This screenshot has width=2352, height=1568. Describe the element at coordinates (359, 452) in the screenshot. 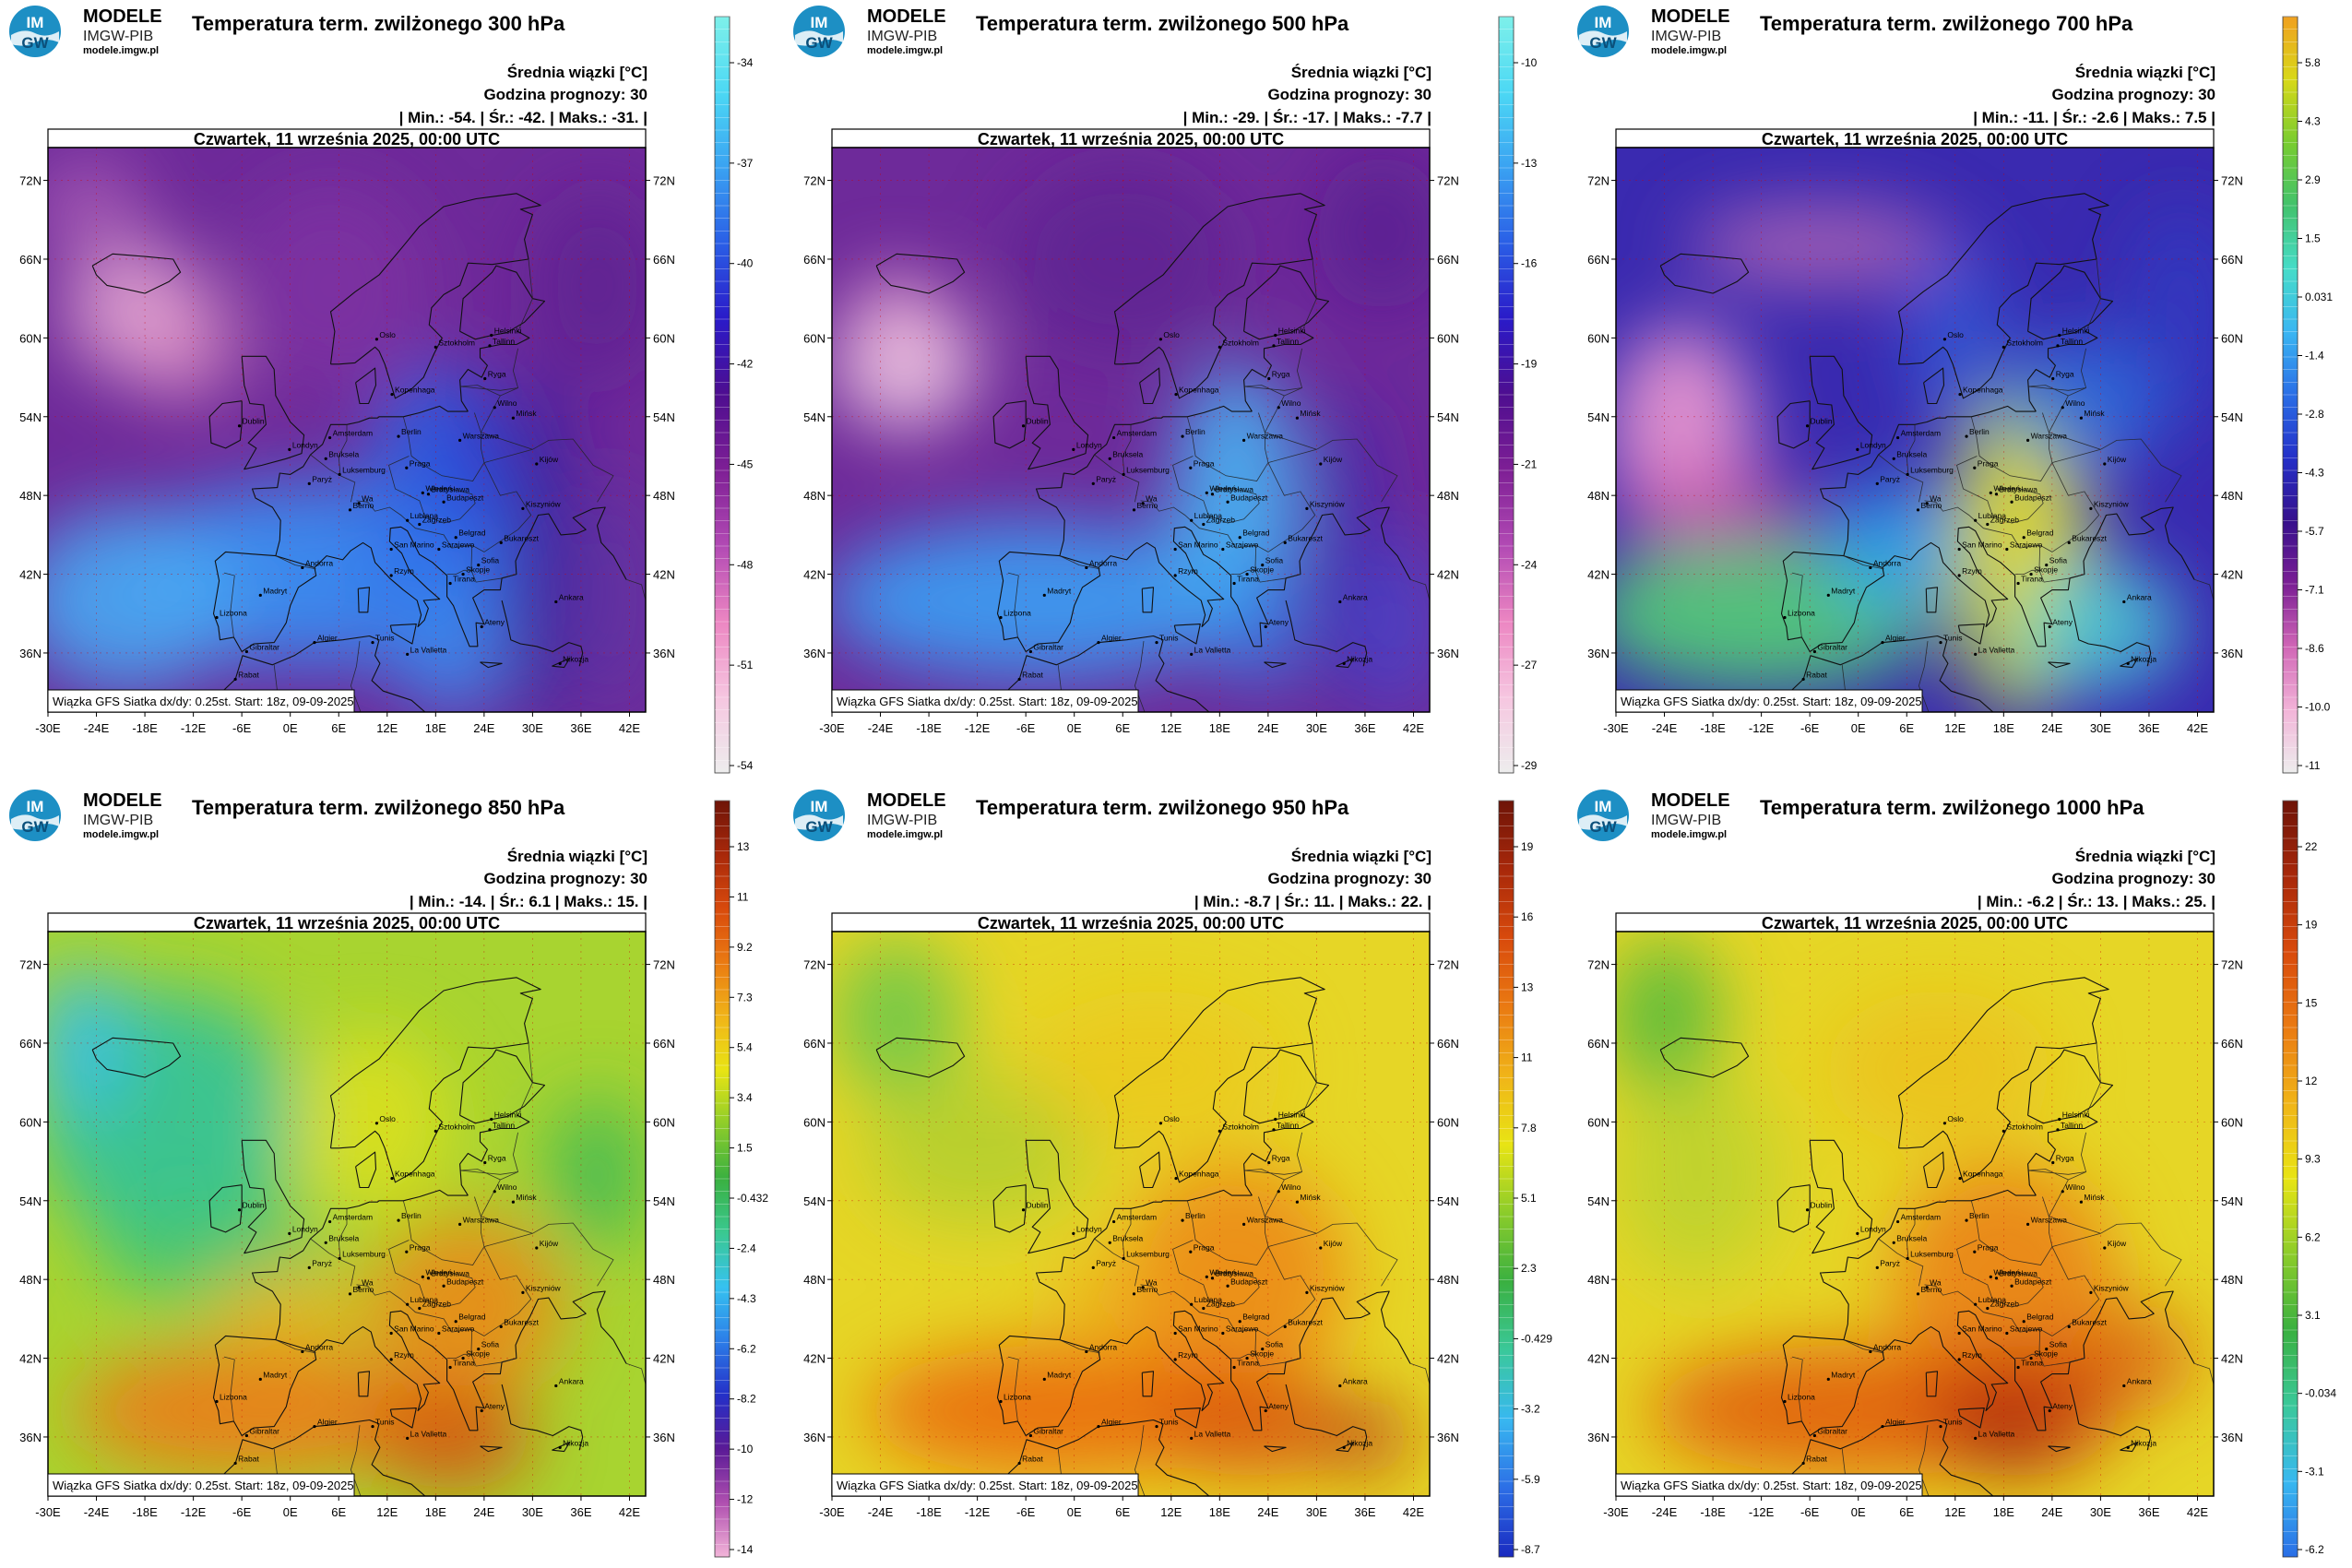

I see `coastlines` at that location.